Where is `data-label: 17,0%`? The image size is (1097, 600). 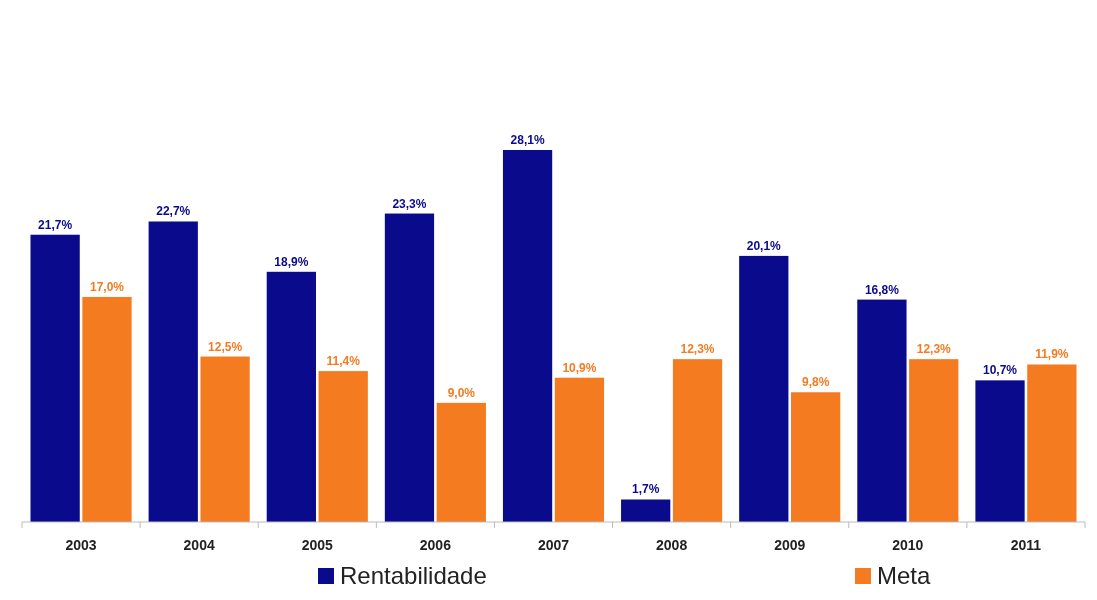 data-label: 17,0% is located at coordinates (107, 286).